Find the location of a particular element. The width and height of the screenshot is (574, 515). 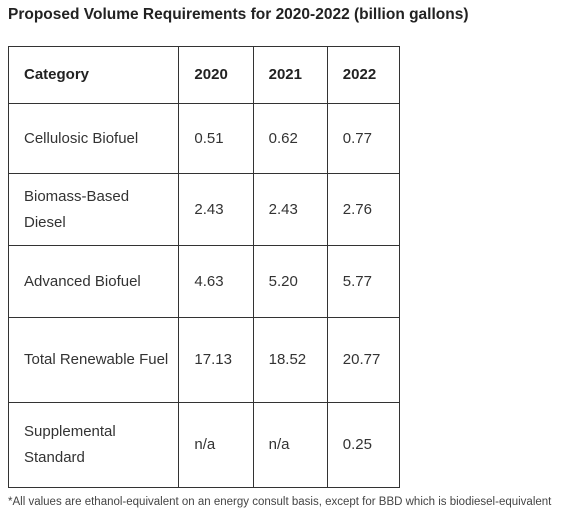

table-row: Supplemental Standard n/a n/a 0.25 is located at coordinates (204, 445).